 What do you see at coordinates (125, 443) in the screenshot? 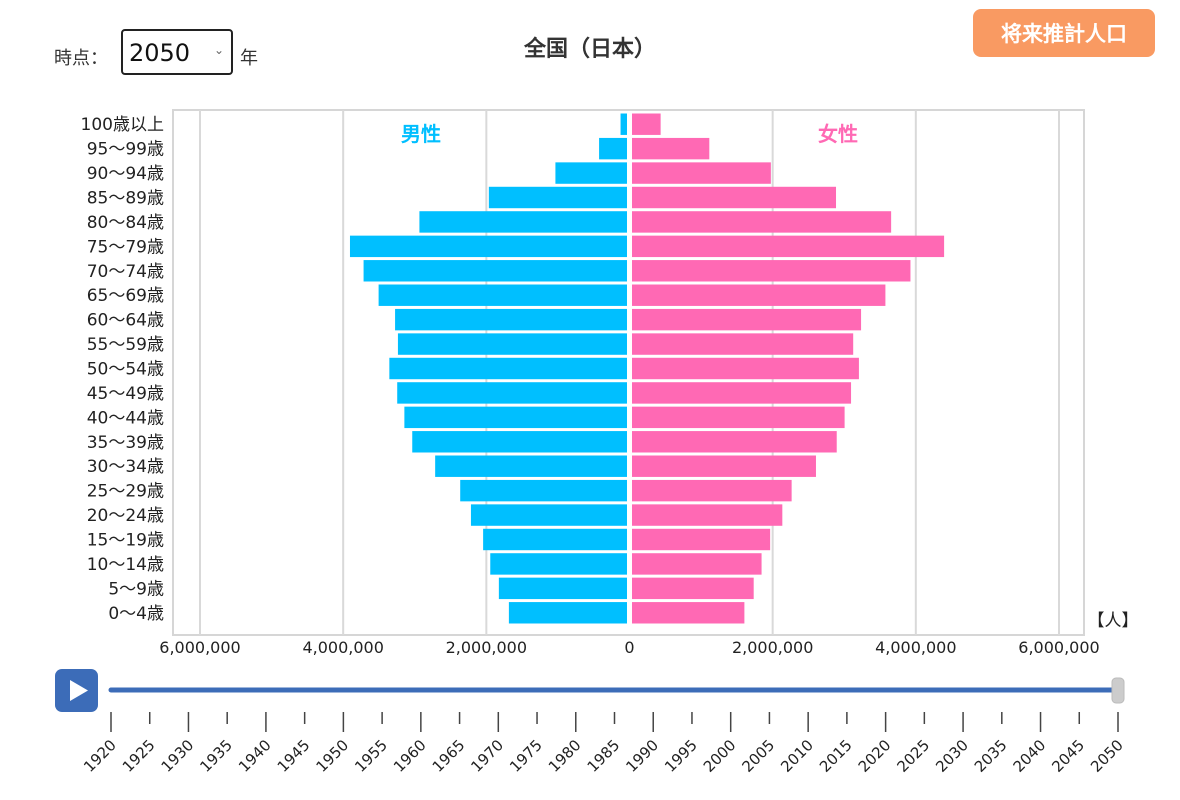
I see `age-label: 35〜39歳` at bounding box center [125, 443].